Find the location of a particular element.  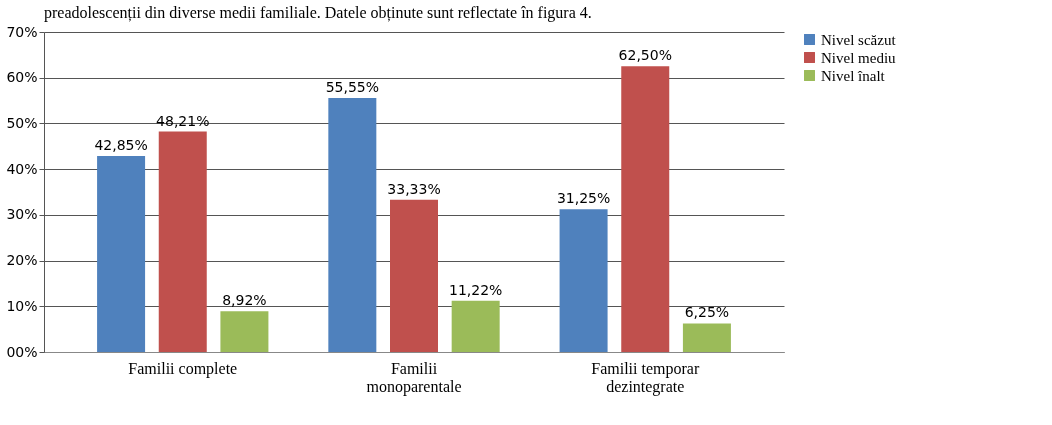

legend-label: Nivel mediu is located at coordinates (859, 57).